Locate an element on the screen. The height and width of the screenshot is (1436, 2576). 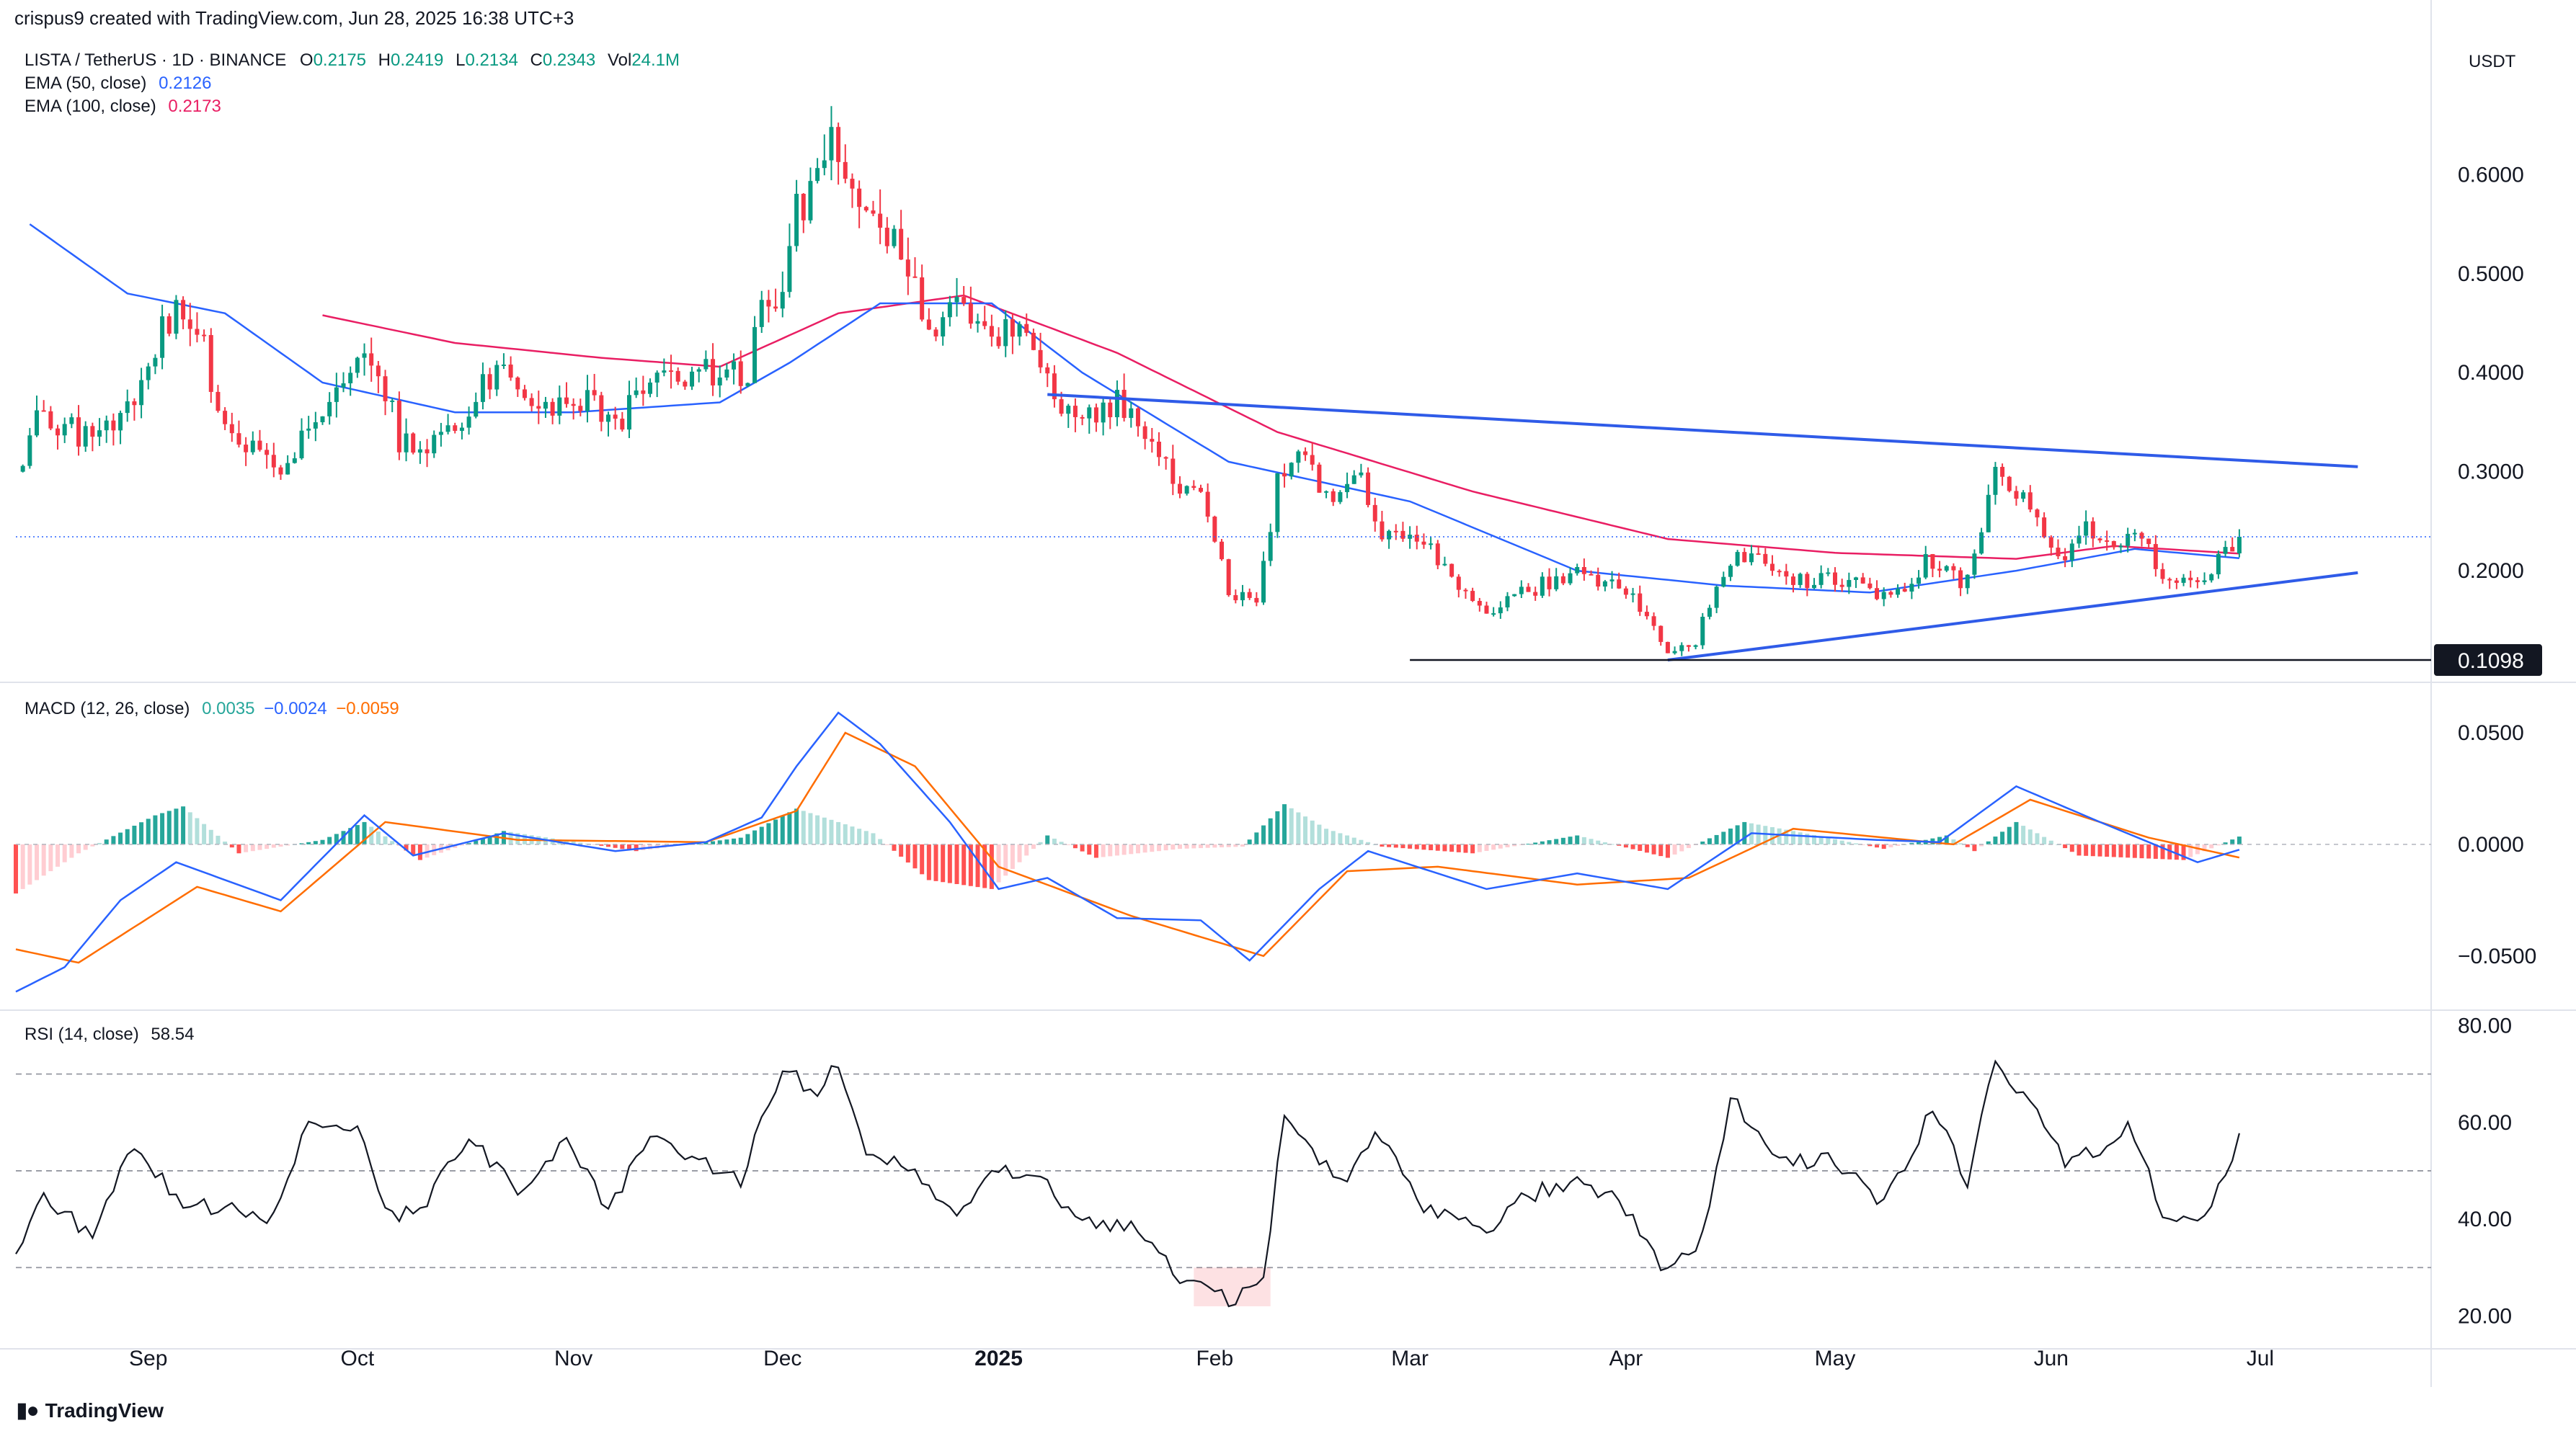
ema100-legend: EMA (100, close) 0.2173 is located at coordinates (127, 107).